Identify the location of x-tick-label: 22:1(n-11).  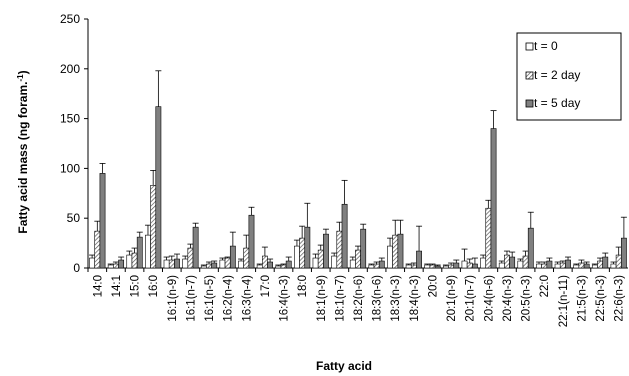
(564, 301).